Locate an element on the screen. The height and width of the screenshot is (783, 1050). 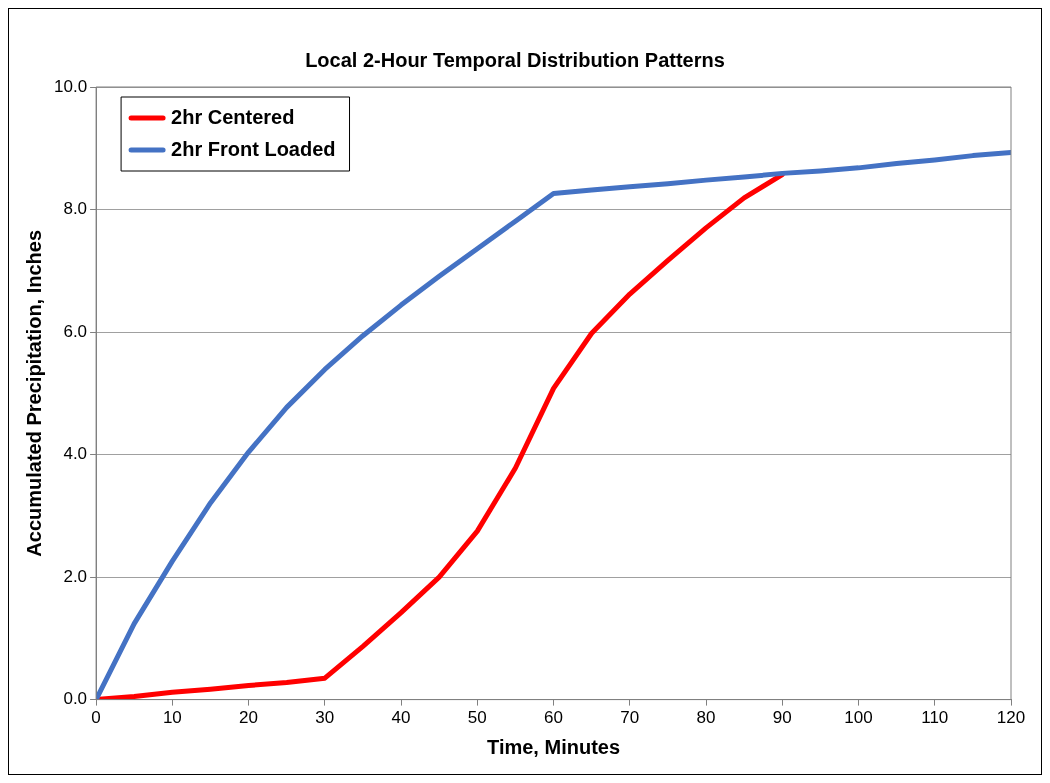
y-tick-label: 8.0 is located at coordinates (75, 209).